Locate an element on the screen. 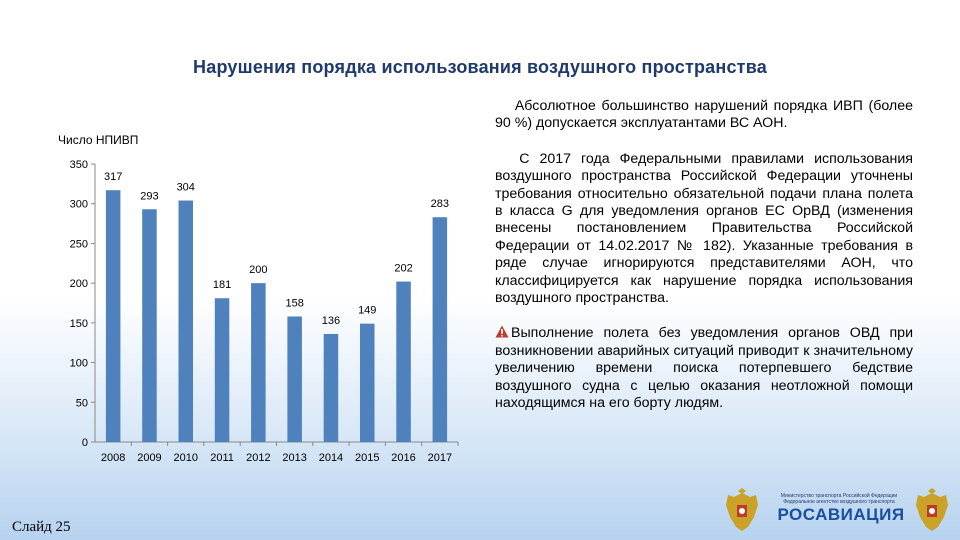 Image resolution: width=960 pixels, height=540 pixels. data-label: 158 is located at coordinates (294, 304).